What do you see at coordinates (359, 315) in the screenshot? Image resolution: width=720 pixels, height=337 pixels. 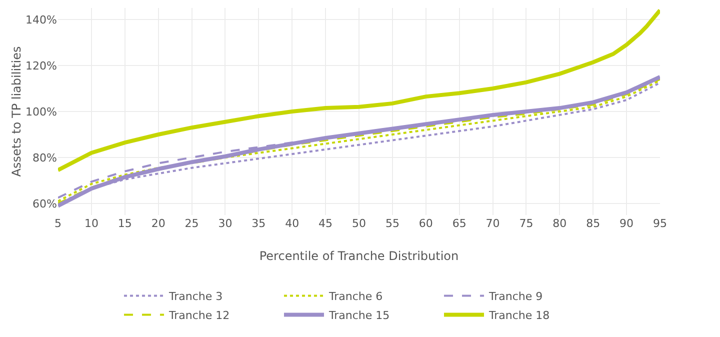 I see `legend-label: Tranche 15` at bounding box center [359, 315].